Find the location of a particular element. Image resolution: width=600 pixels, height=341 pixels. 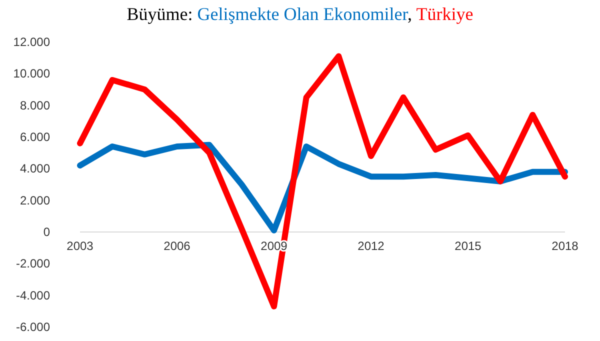

y-tick-label: -6.000 is located at coordinates (33, 327).